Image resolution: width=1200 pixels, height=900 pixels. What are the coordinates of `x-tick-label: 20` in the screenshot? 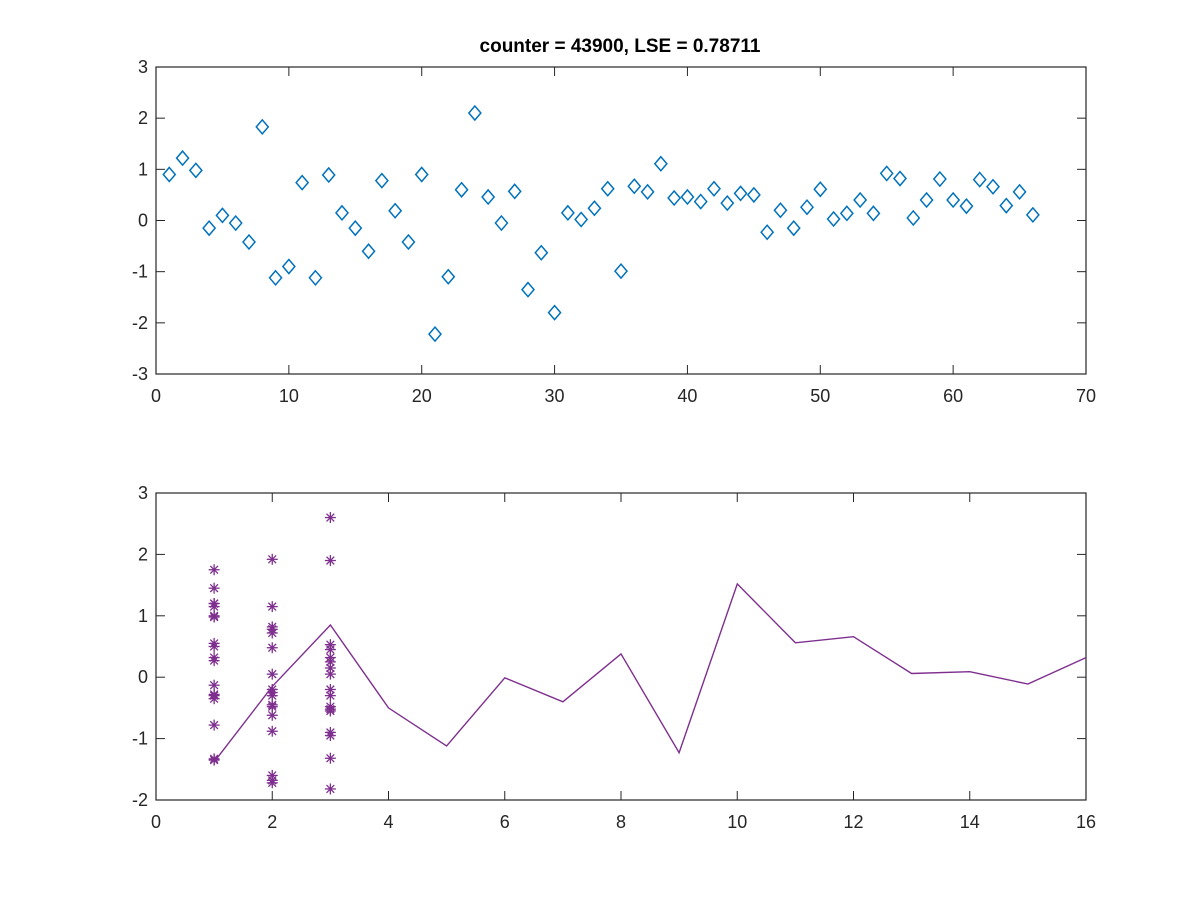 It's located at (422, 396).